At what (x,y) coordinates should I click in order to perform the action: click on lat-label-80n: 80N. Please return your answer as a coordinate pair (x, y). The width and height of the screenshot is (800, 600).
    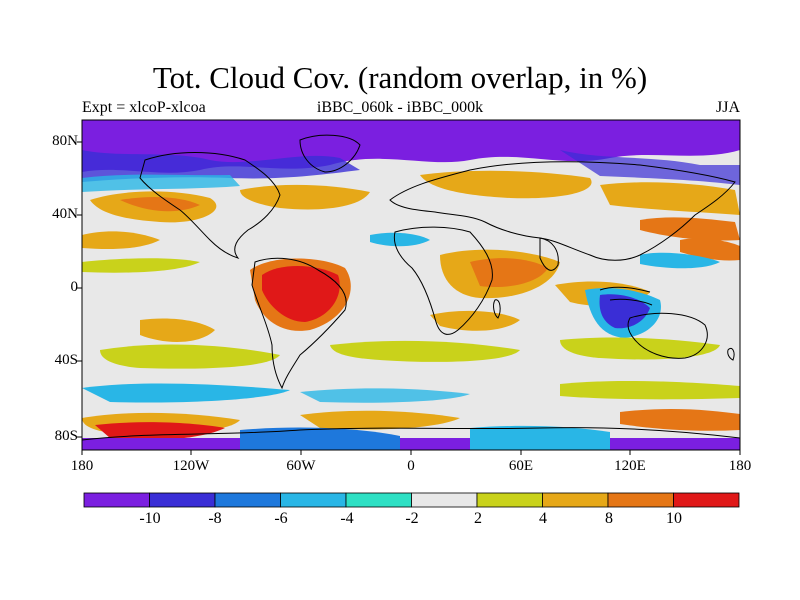
    Looking at the image, I should click on (65, 141).